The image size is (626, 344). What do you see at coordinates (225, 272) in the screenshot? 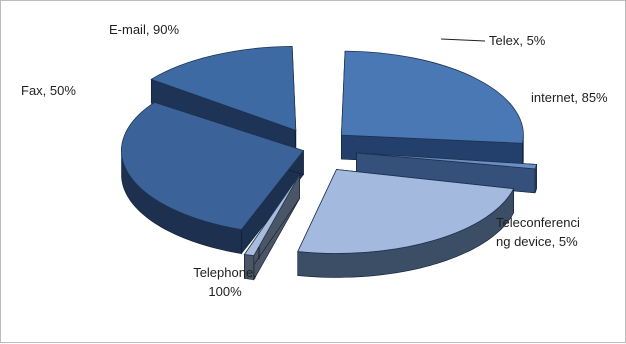
I see `data-label-line: Telephone,` at bounding box center [225, 272].